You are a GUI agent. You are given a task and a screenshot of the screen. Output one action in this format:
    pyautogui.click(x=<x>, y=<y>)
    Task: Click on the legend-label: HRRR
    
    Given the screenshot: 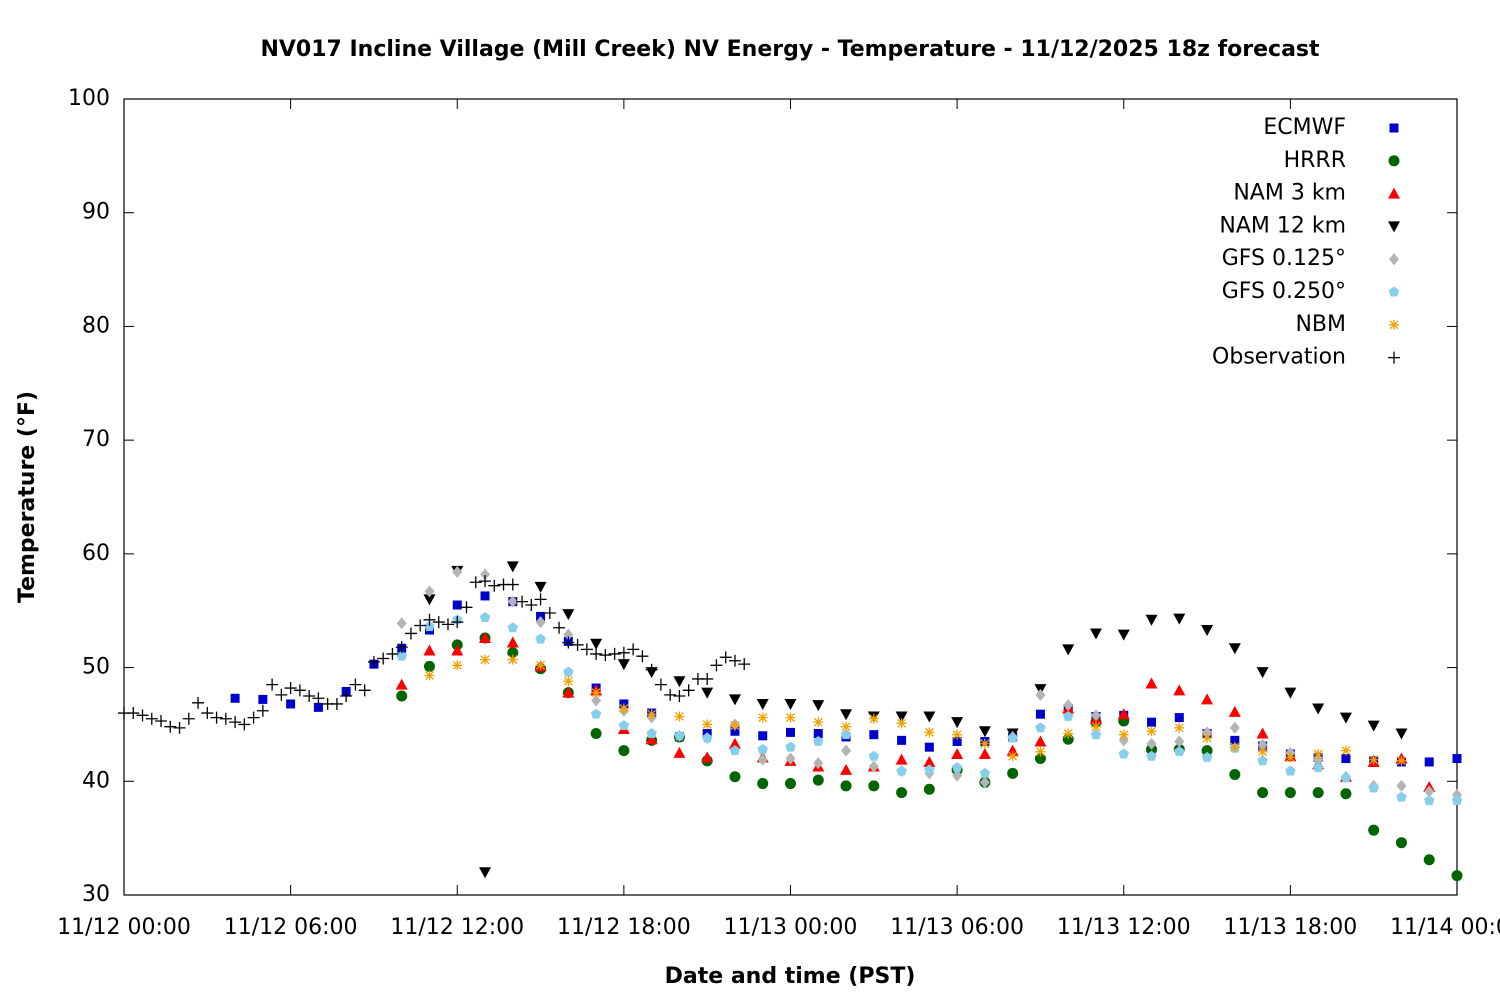 What is the action you would take?
    pyautogui.click(x=1315, y=160)
    